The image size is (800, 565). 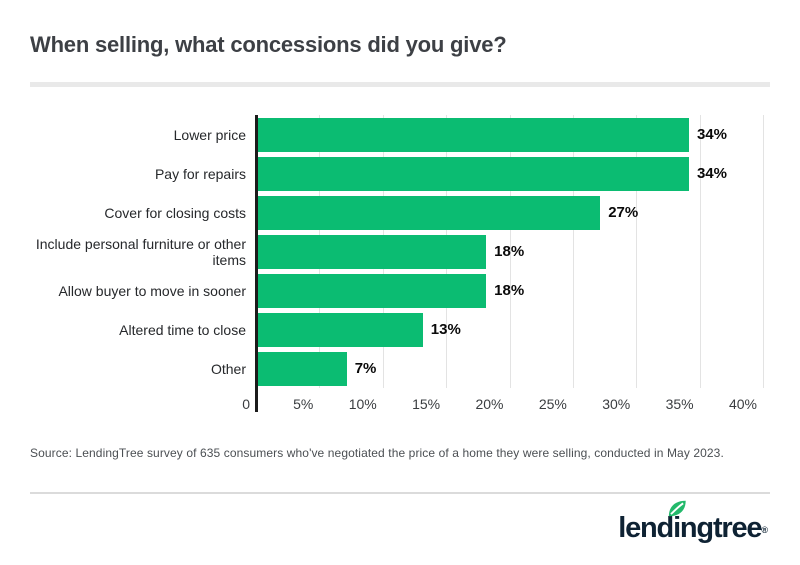 I want to click on y-axis-line, so click(x=256, y=263).